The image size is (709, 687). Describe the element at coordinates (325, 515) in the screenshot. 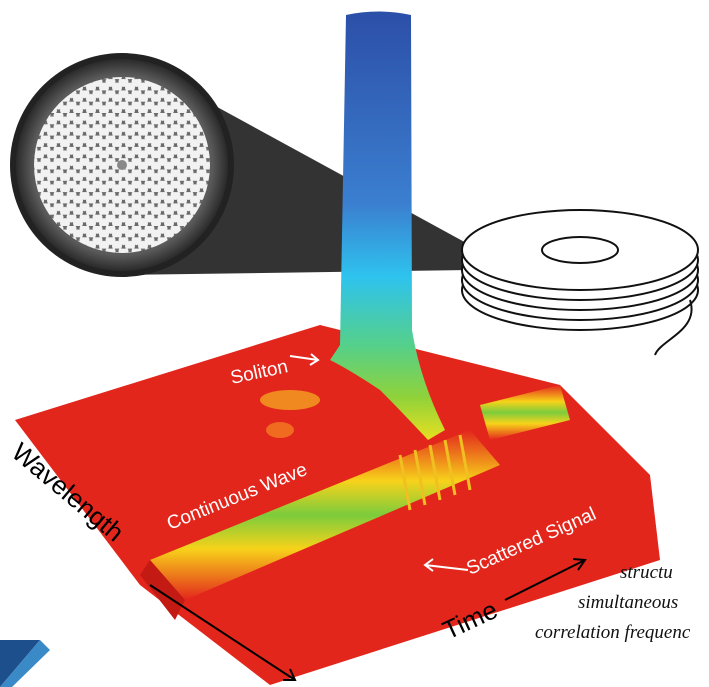

I see `continuous-wave-band` at that location.